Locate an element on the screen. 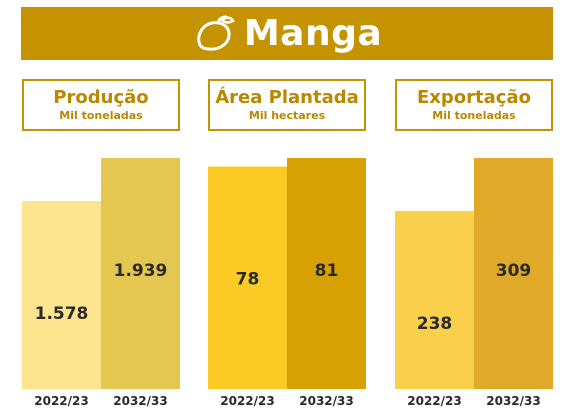  export-value-label-2: 309 is located at coordinates (514, 271).